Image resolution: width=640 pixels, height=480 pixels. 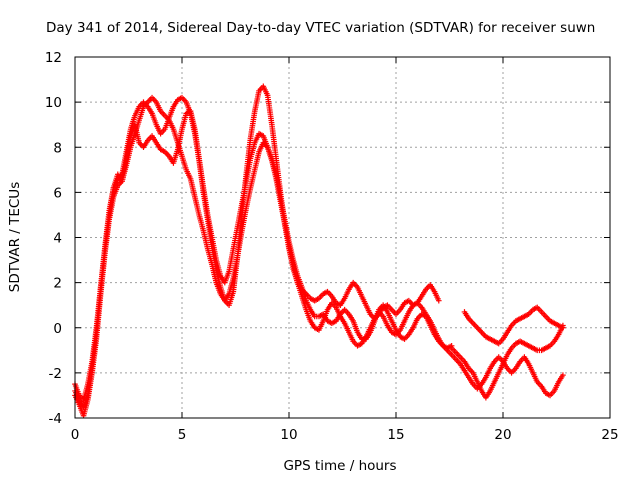 I want to click on series-track-e, so click(x=507, y=361).